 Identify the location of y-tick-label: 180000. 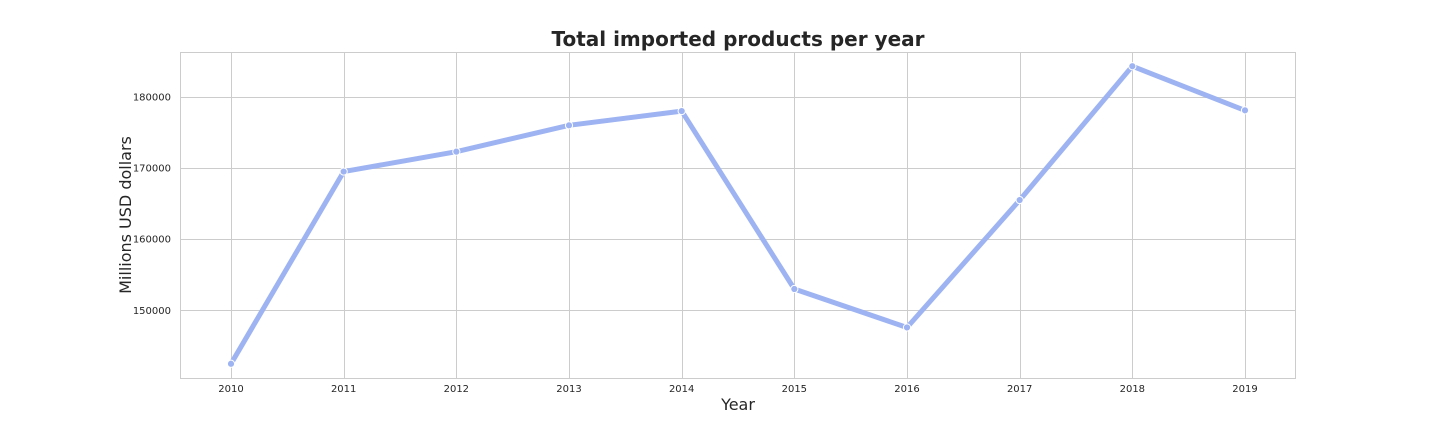
(152, 97).